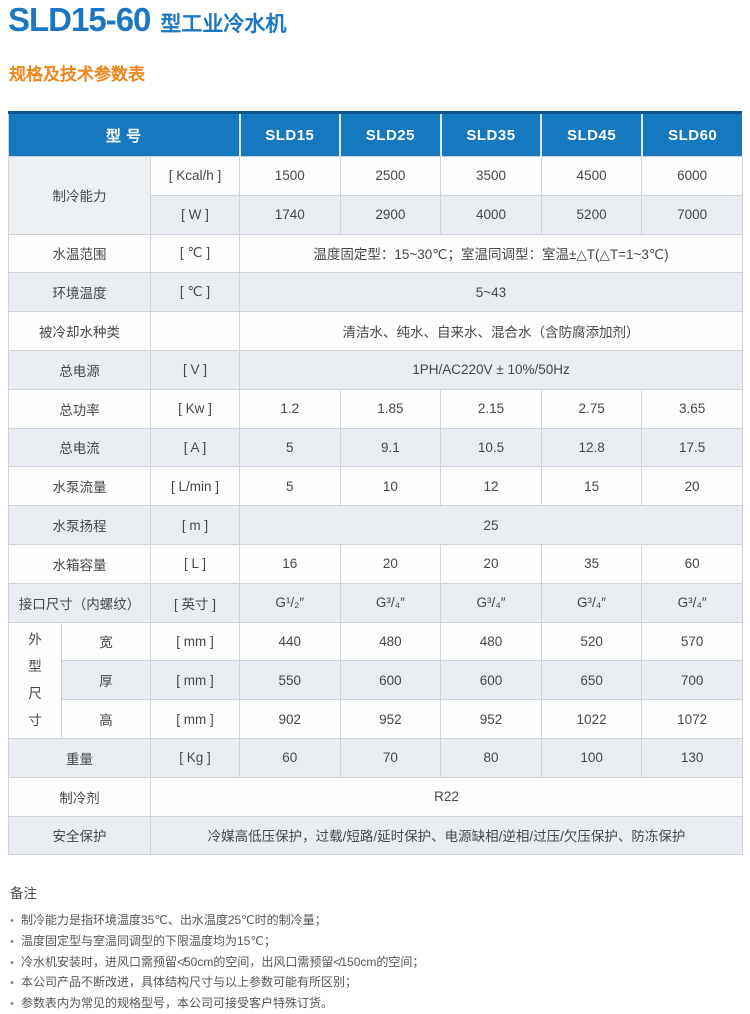 The height and width of the screenshot is (1014, 750). Describe the element at coordinates (290, 680) in the screenshot. I see `value-cell: 550` at that location.